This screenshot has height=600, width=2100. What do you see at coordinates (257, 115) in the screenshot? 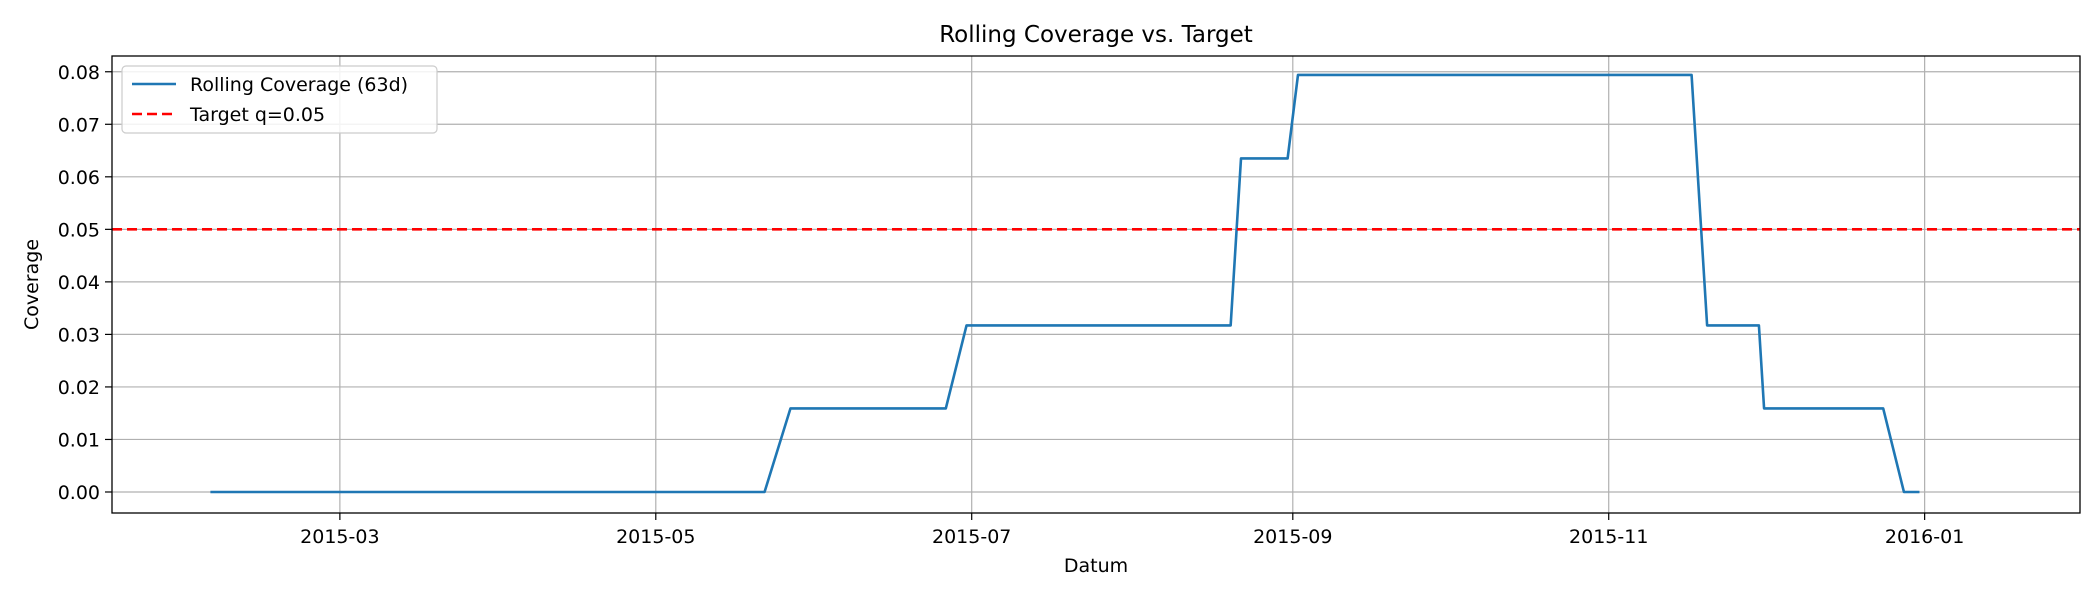
I see `legend-label-target: Target q=0.05` at bounding box center [257, 115].